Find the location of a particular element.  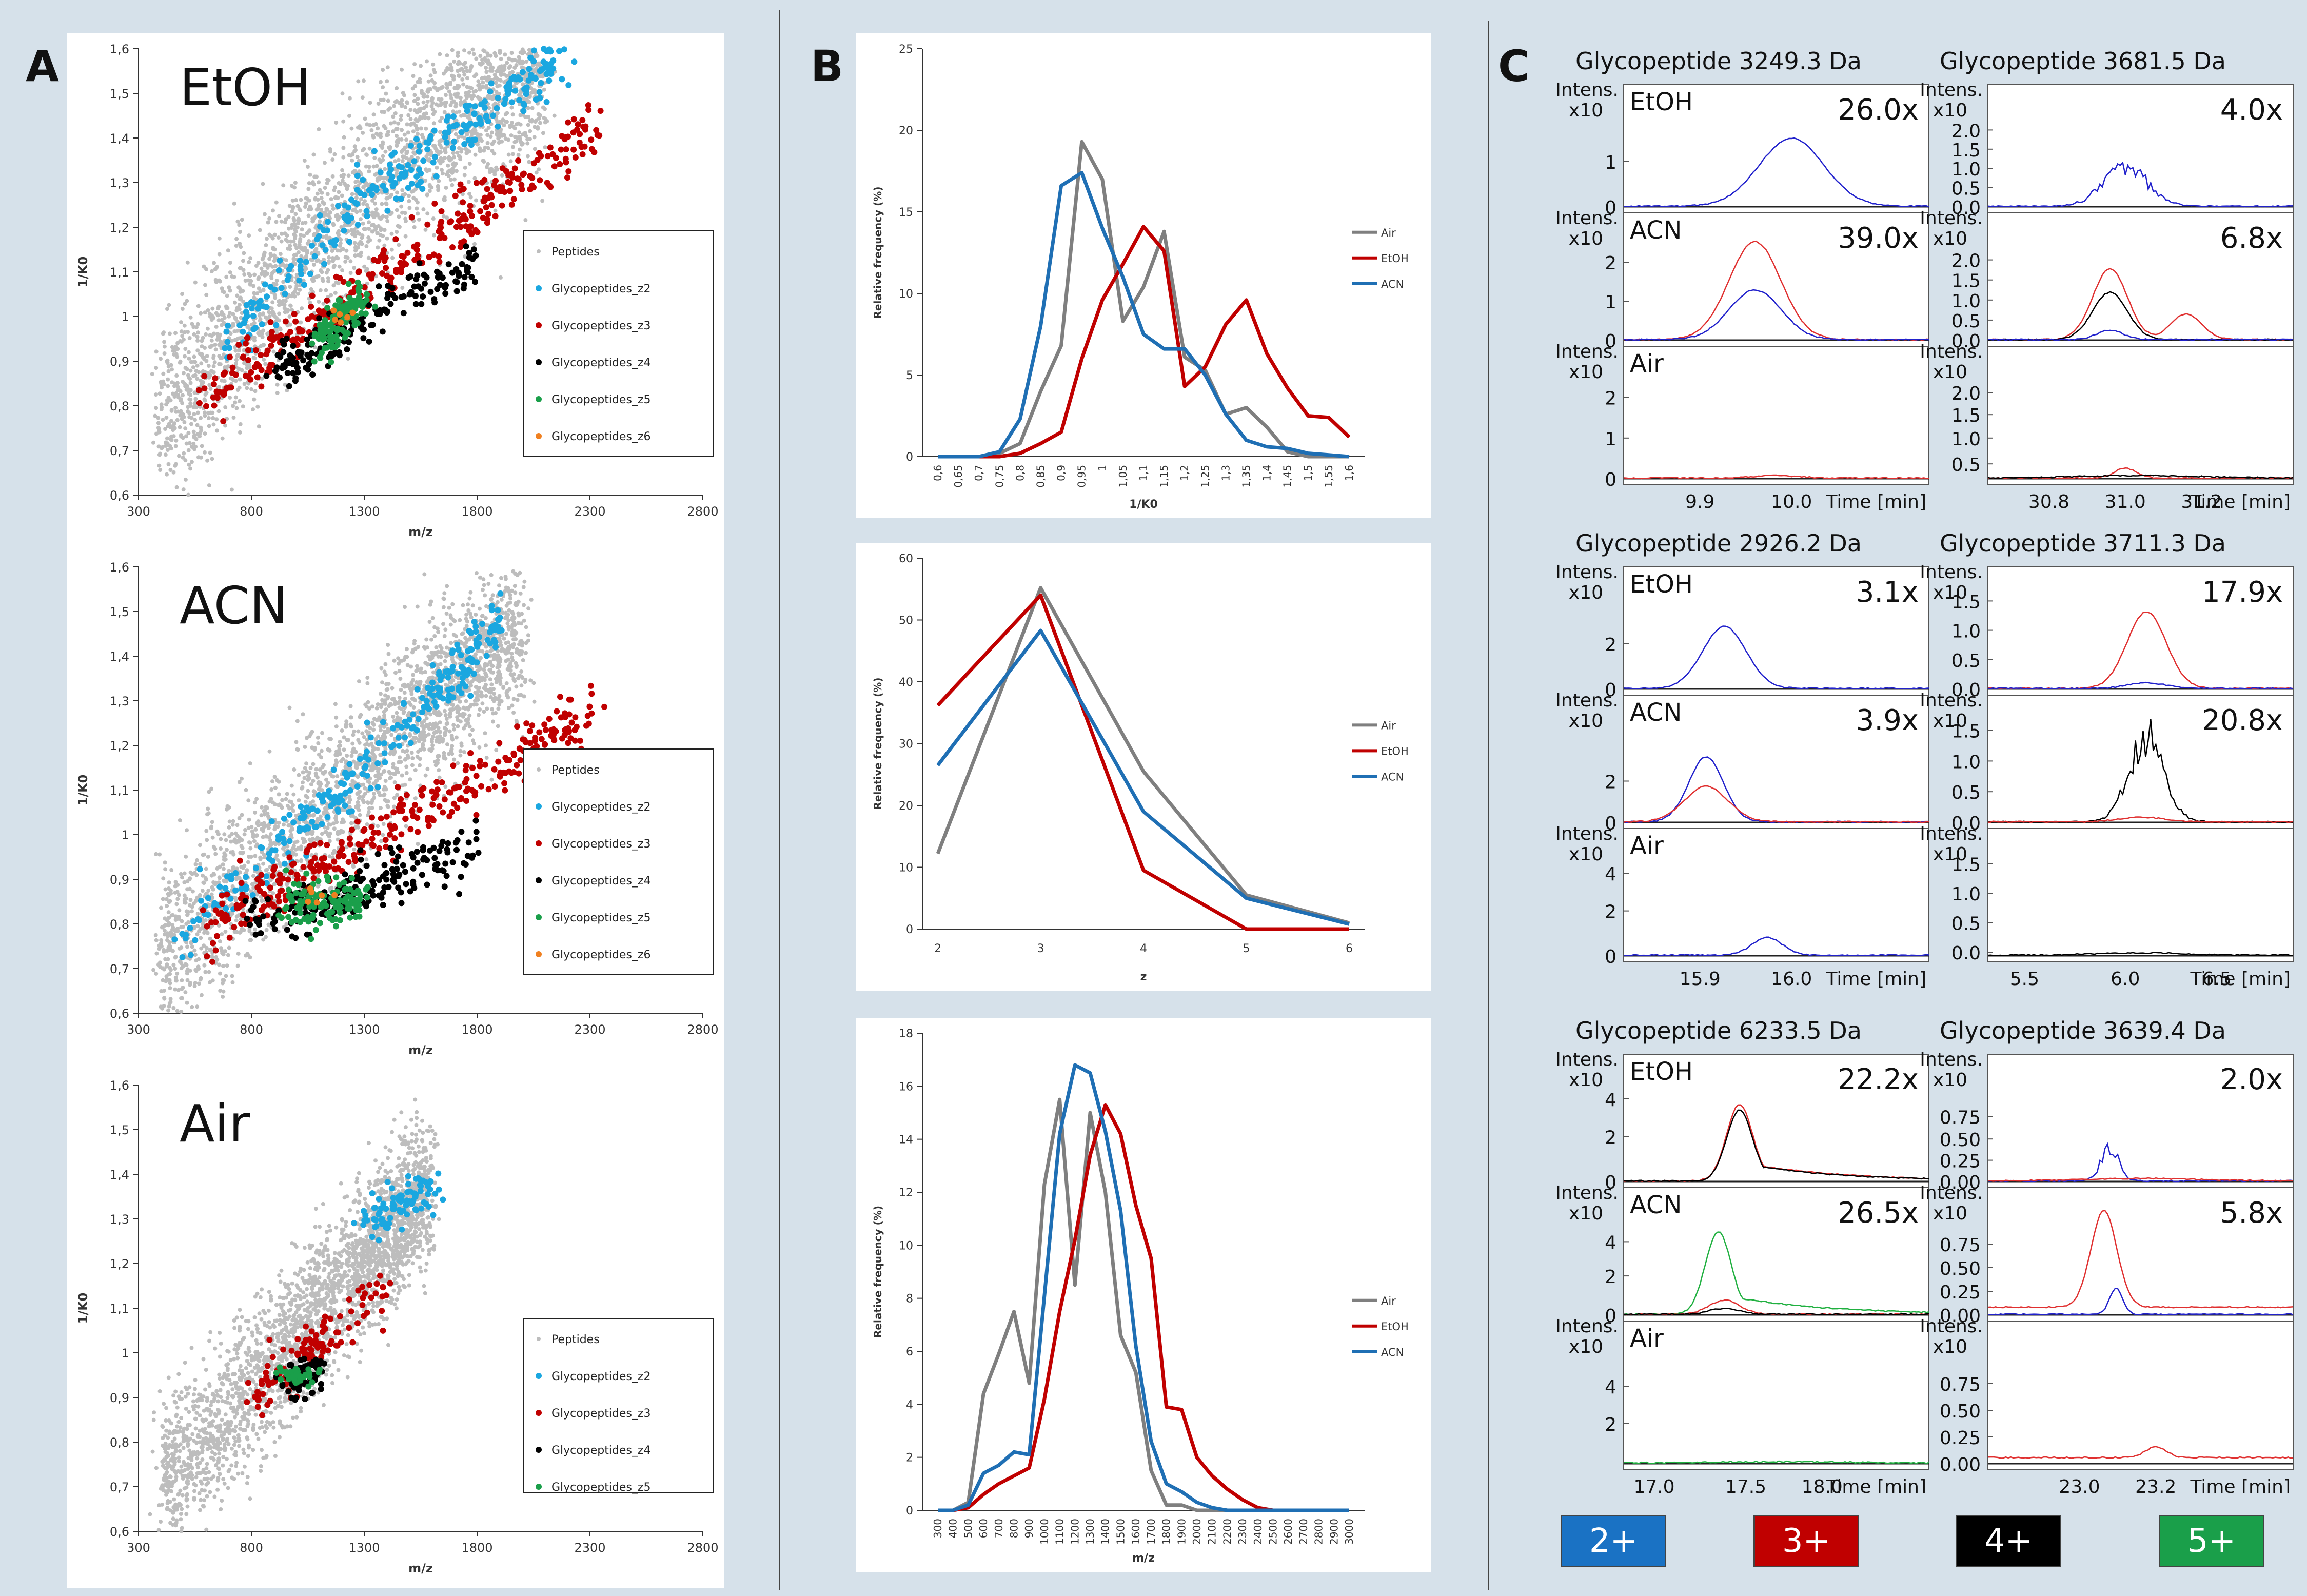

y-tick-label: 0,6 is located at coordinates (119, 1014).